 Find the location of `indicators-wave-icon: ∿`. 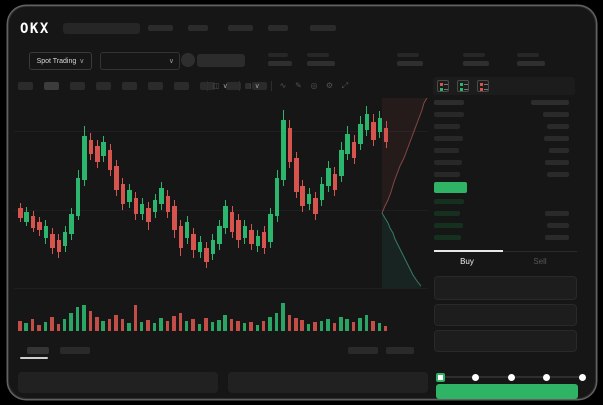

indicators-wave-icon: ∿ is located at coordinates (283, 85).